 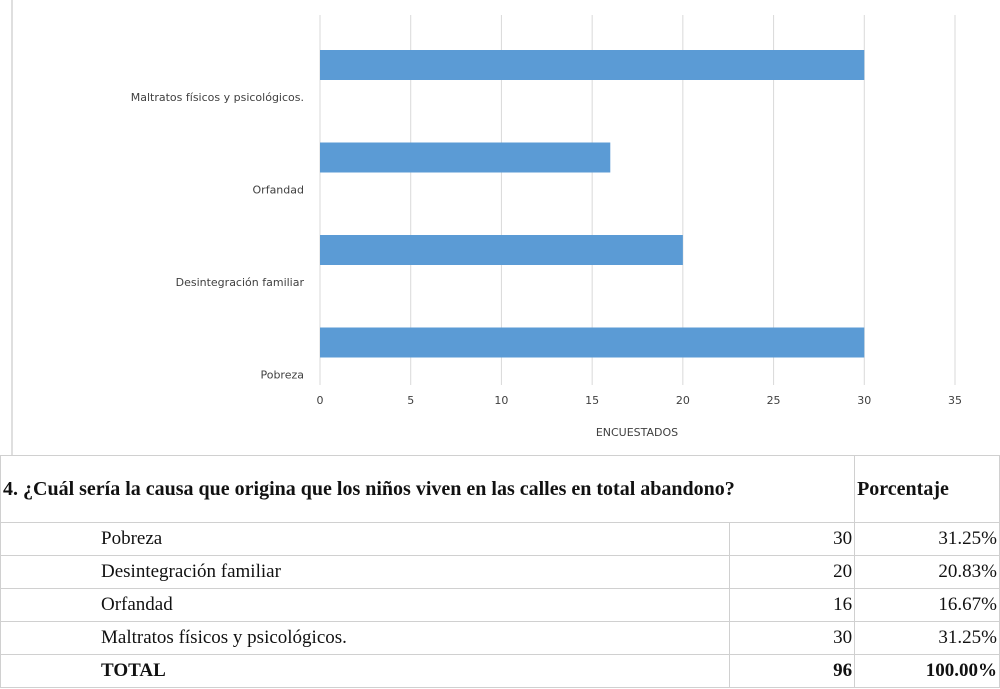 What do you see at coordinates (365, 605) in the screenshot?
I see `table-cell: Orfandad` at bounding box center [365, 605].